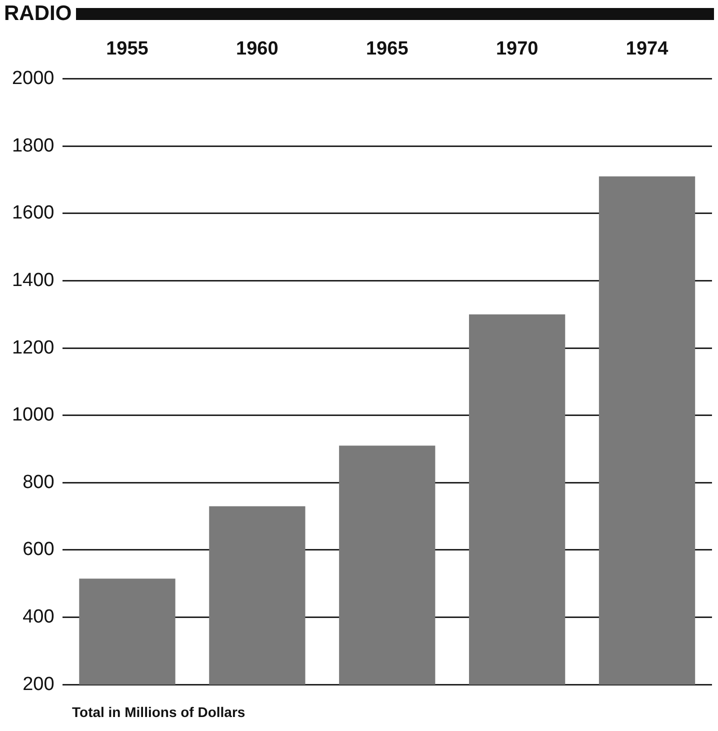 The width and height of the screenshot is (718, 731). I want to click on y-tick-label: 400, so click(38, 617).